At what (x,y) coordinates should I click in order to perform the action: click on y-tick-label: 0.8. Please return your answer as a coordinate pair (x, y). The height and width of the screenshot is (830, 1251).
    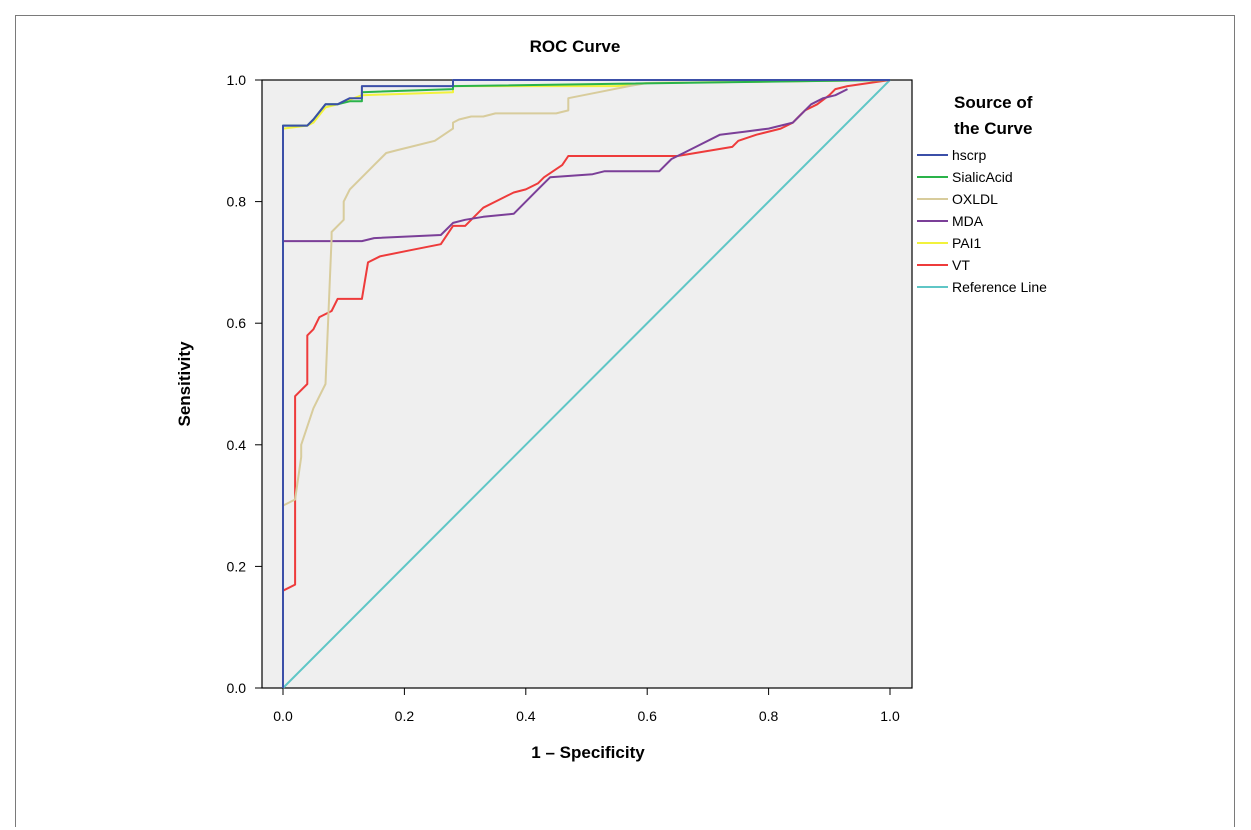
    Looking at the image, I should click on (237, 202).